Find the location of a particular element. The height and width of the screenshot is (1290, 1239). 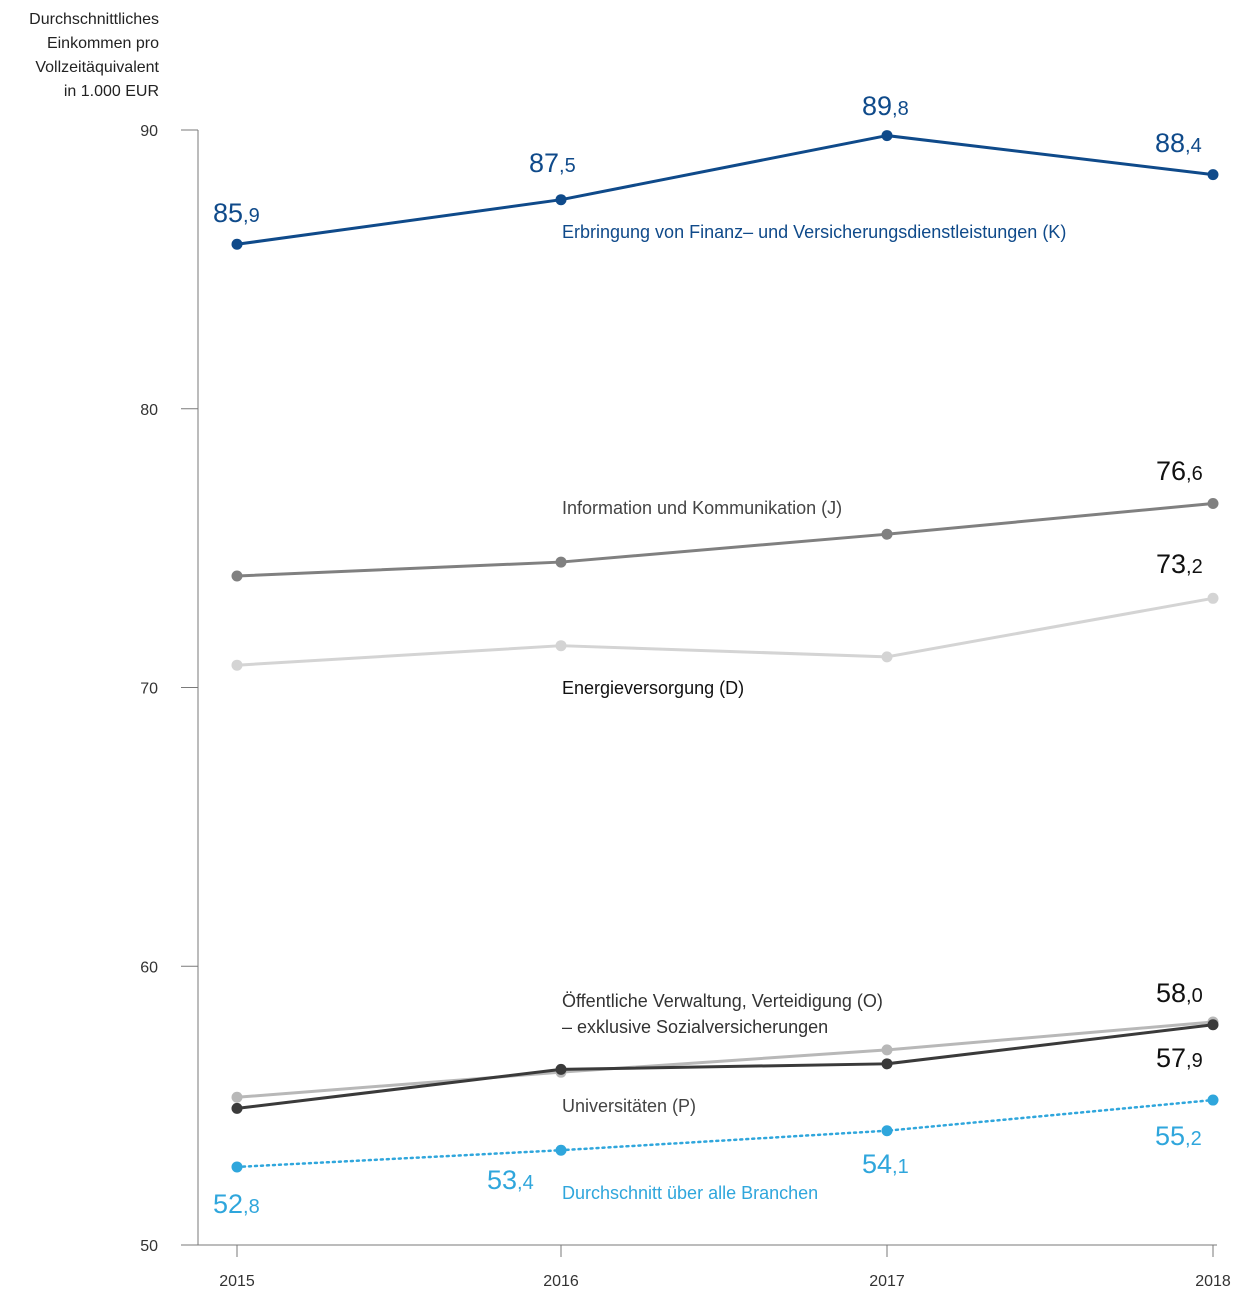

data-label: 73,2 is located at coordinates (1179, 564).